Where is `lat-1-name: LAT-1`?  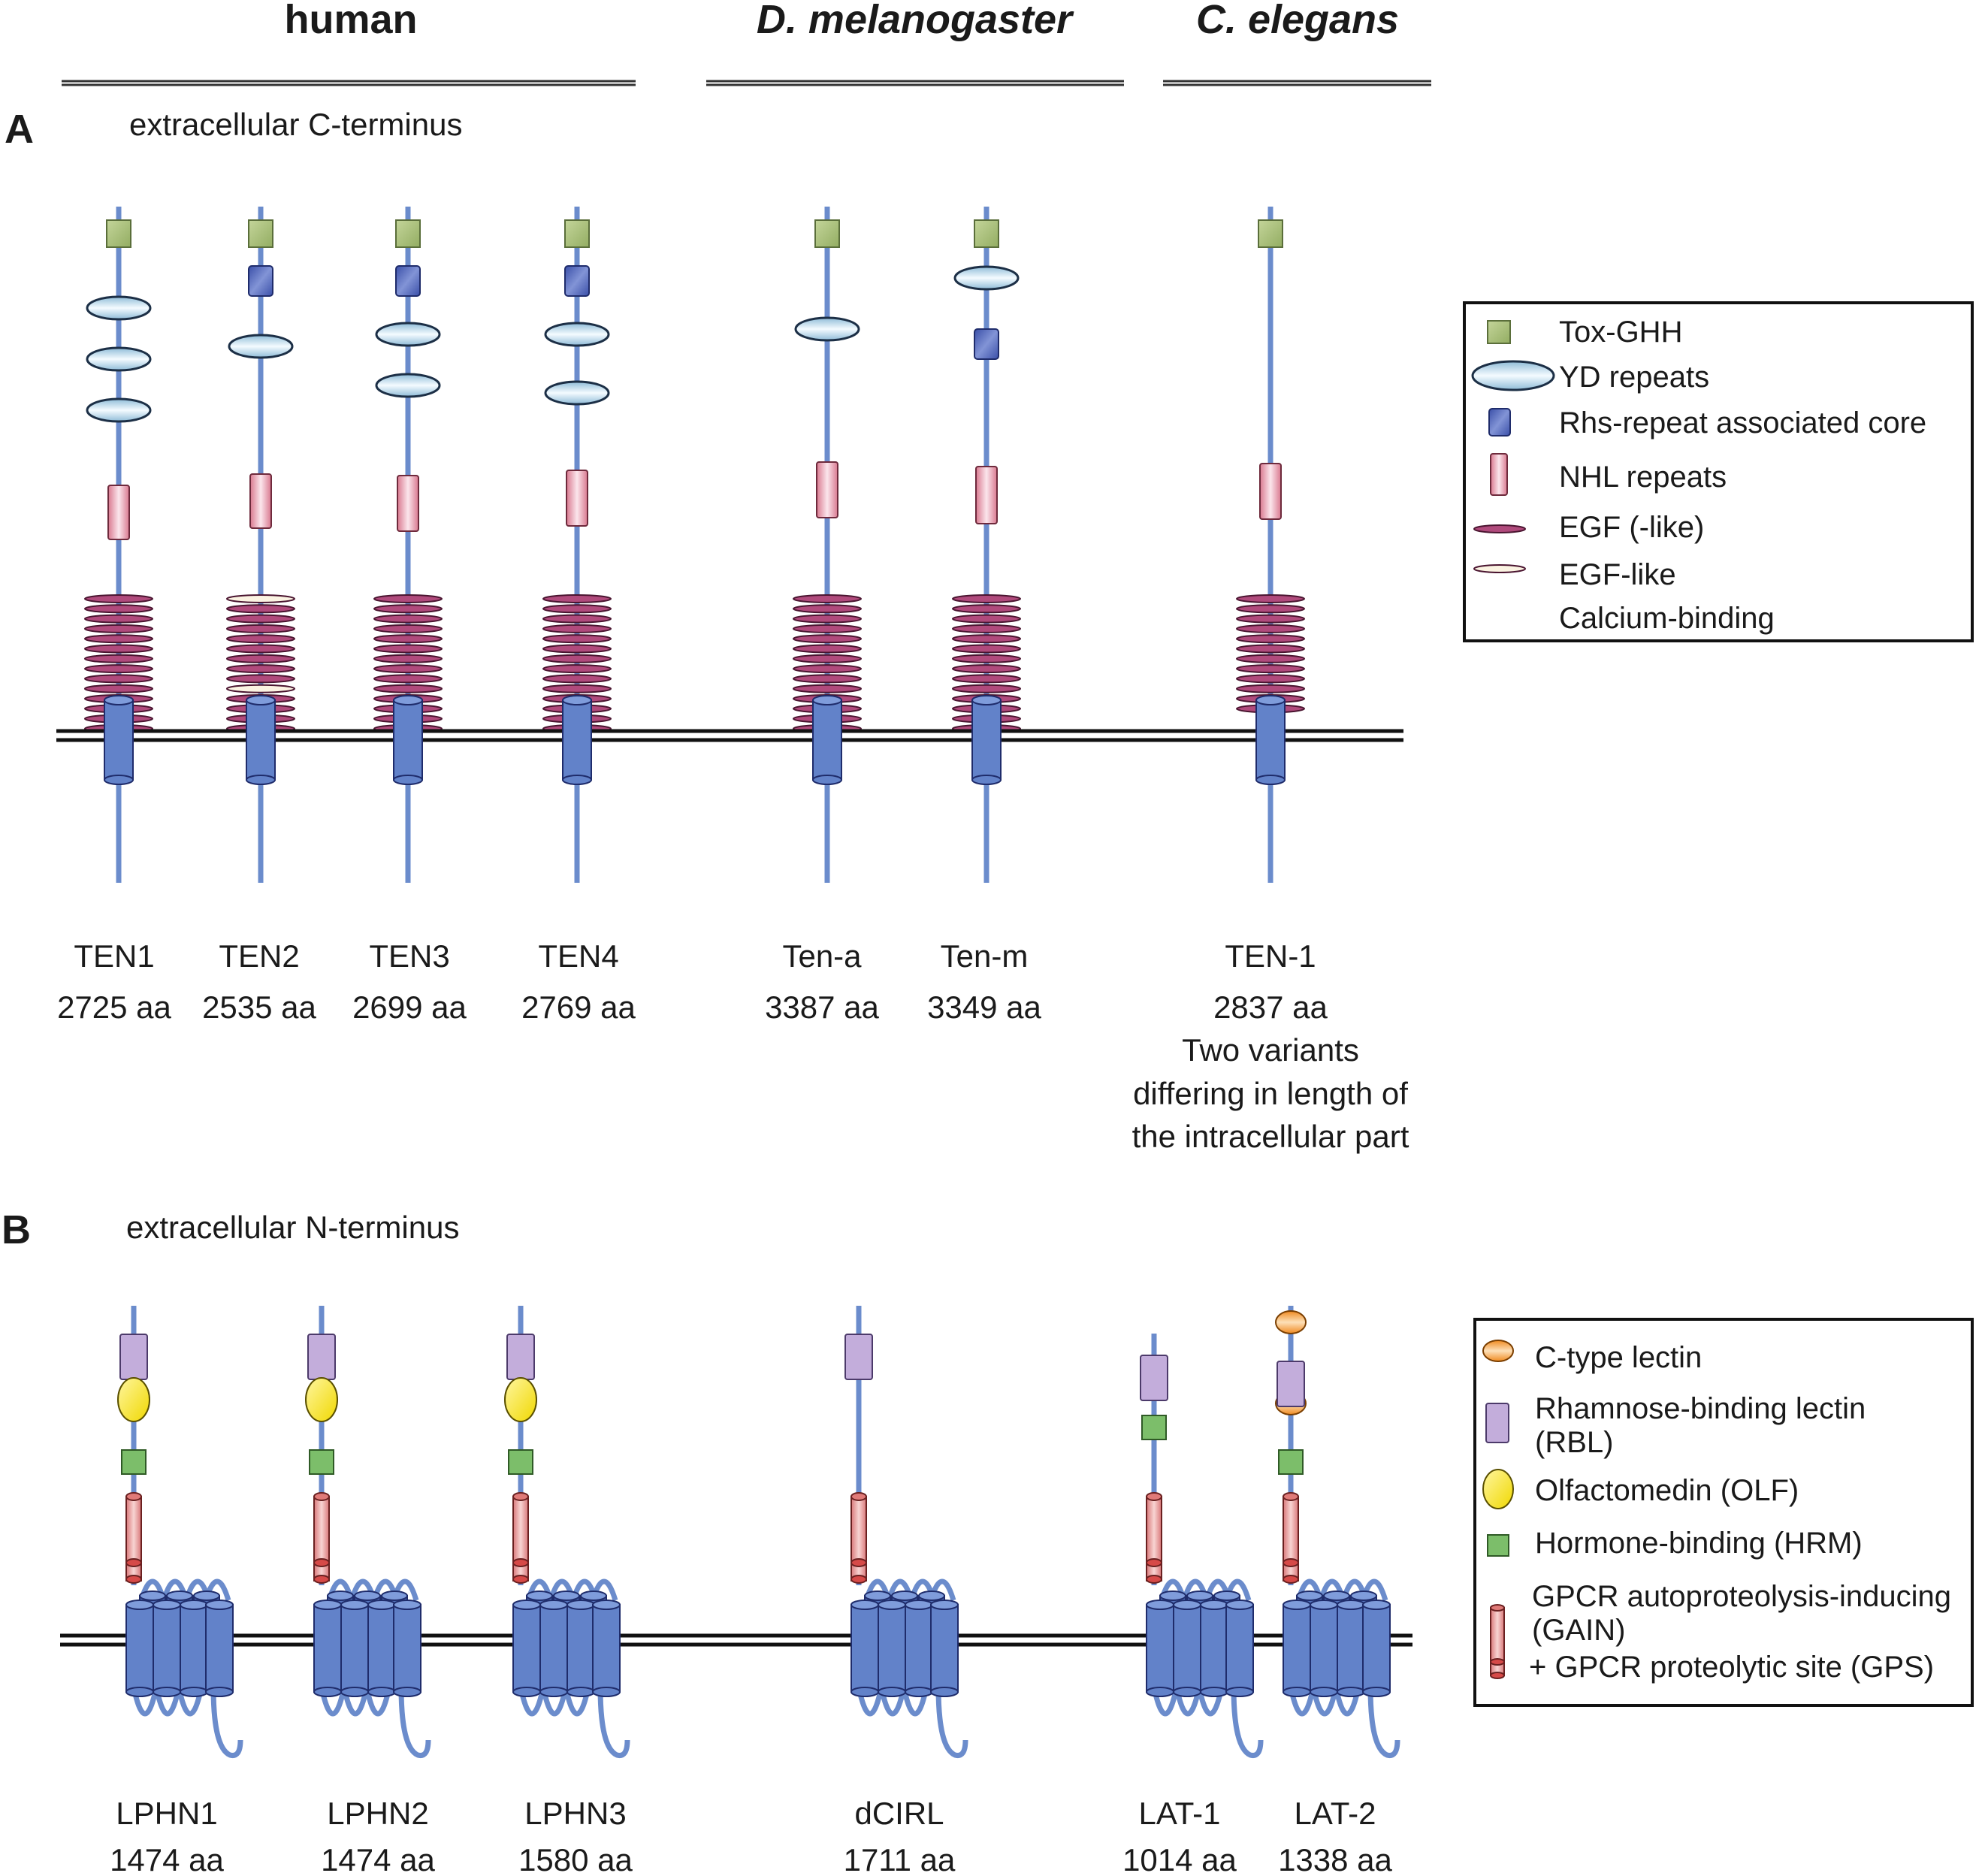
lat-1-name: LAT-1 is located at coordinates (1180, 1814).